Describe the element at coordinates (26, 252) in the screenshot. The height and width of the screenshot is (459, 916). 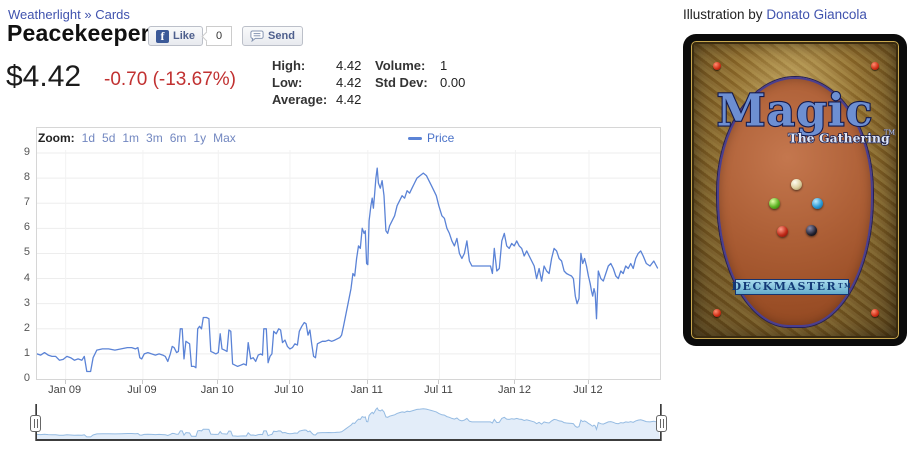
I see `y-tick-label: 5` at that location.